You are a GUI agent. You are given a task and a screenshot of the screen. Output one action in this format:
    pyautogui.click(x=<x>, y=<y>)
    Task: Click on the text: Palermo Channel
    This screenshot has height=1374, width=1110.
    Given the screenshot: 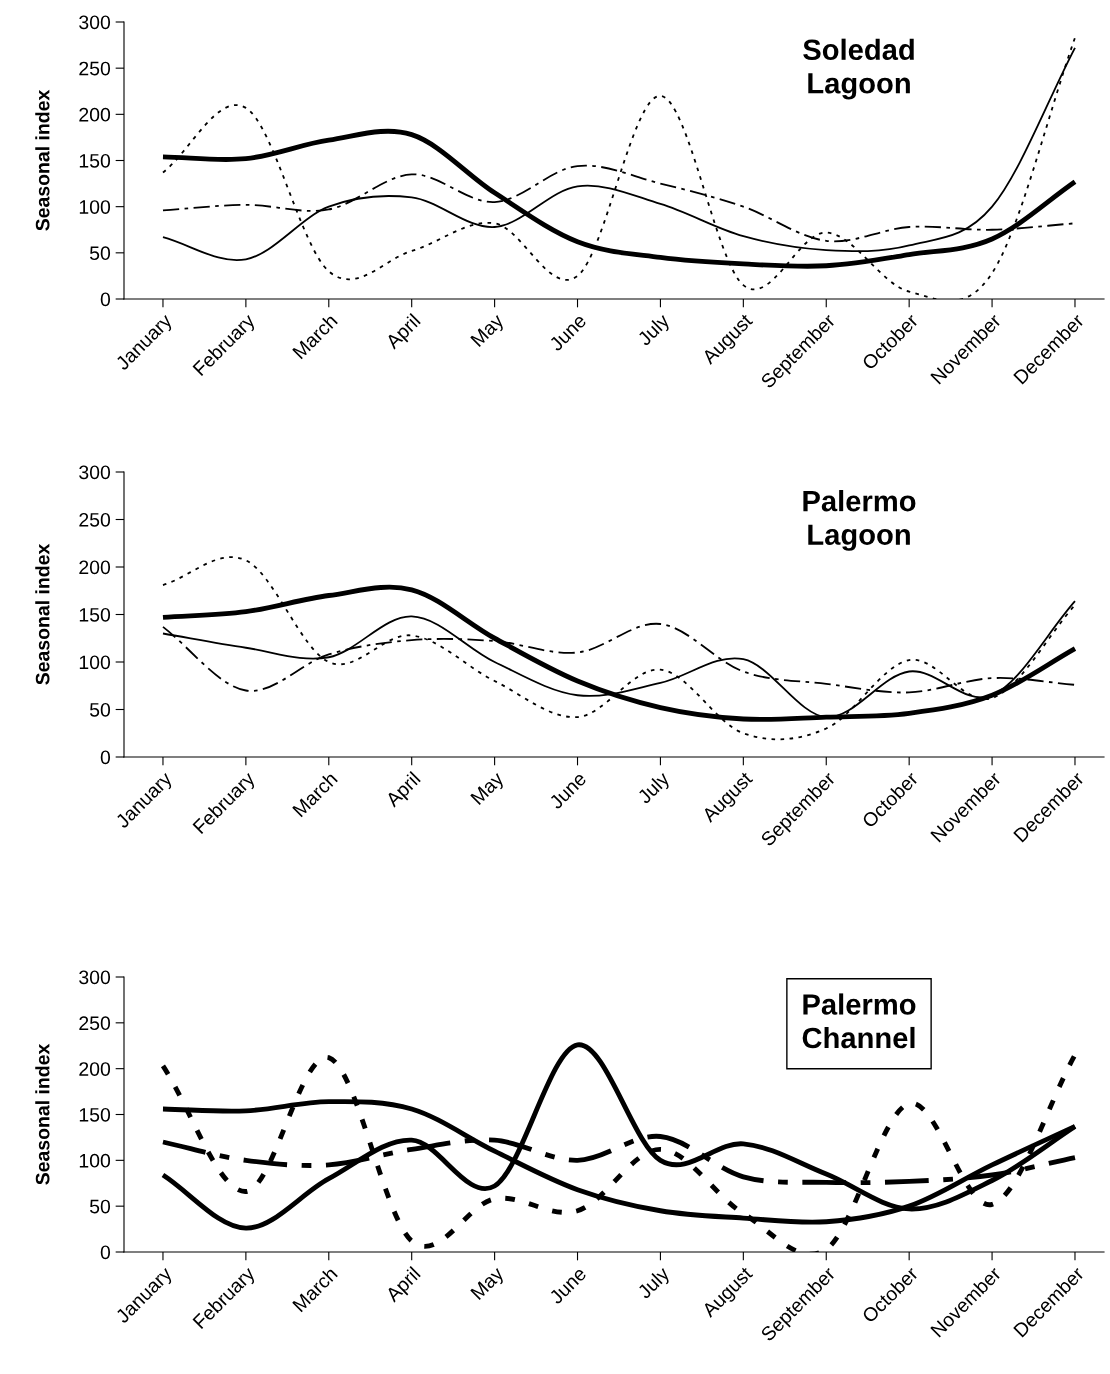 What is the action you would take?
    pyautogui.click(x=859, y=1021)
    